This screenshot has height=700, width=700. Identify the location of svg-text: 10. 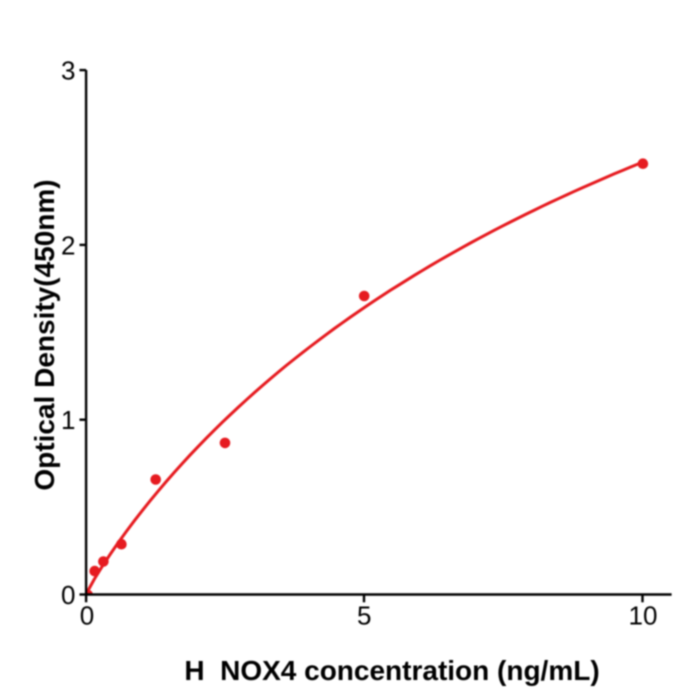
(643, 616).